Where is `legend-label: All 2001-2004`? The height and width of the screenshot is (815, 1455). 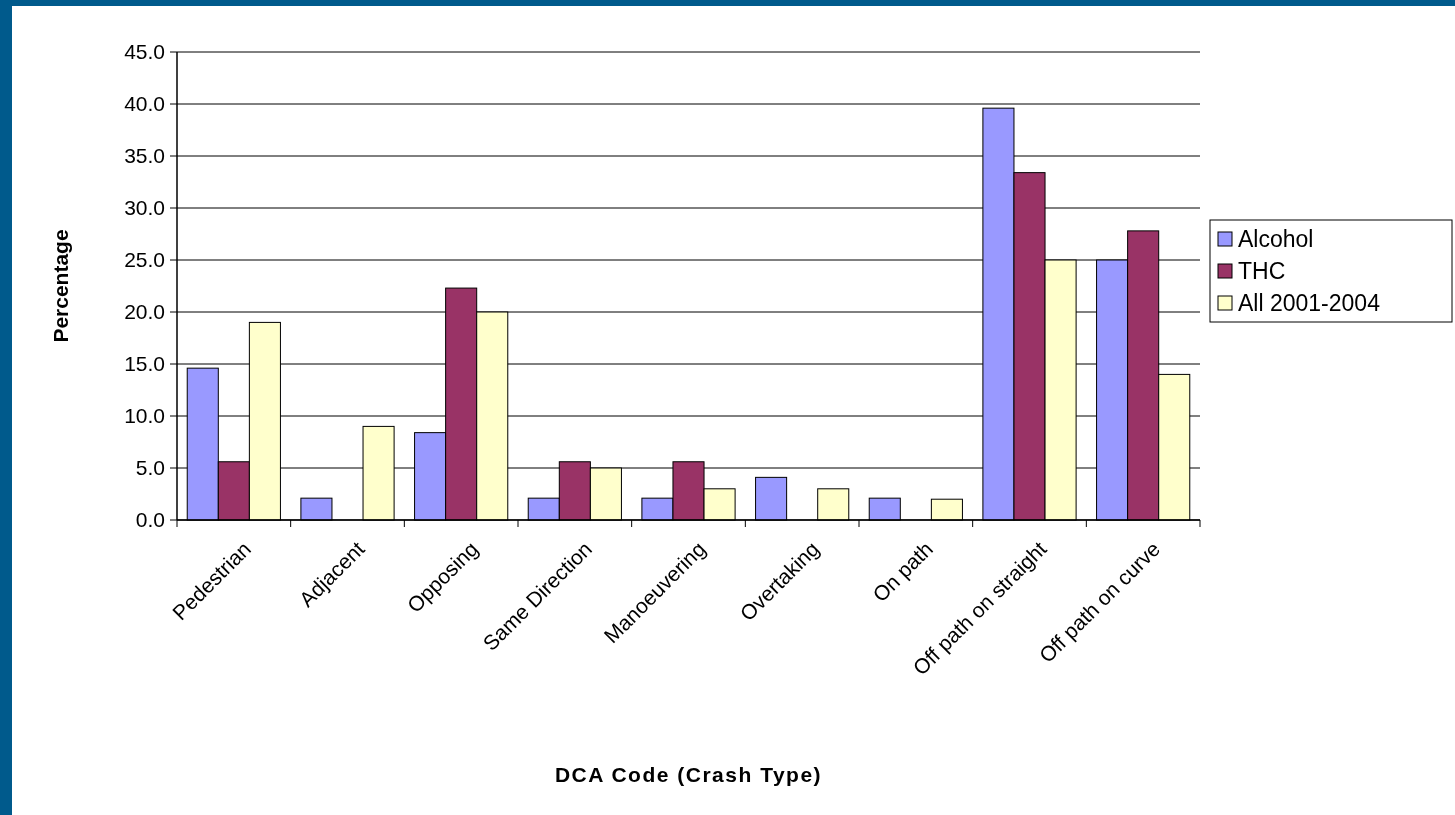
legend-label: All 2001-2004 is located at coordinates (1309, 303).